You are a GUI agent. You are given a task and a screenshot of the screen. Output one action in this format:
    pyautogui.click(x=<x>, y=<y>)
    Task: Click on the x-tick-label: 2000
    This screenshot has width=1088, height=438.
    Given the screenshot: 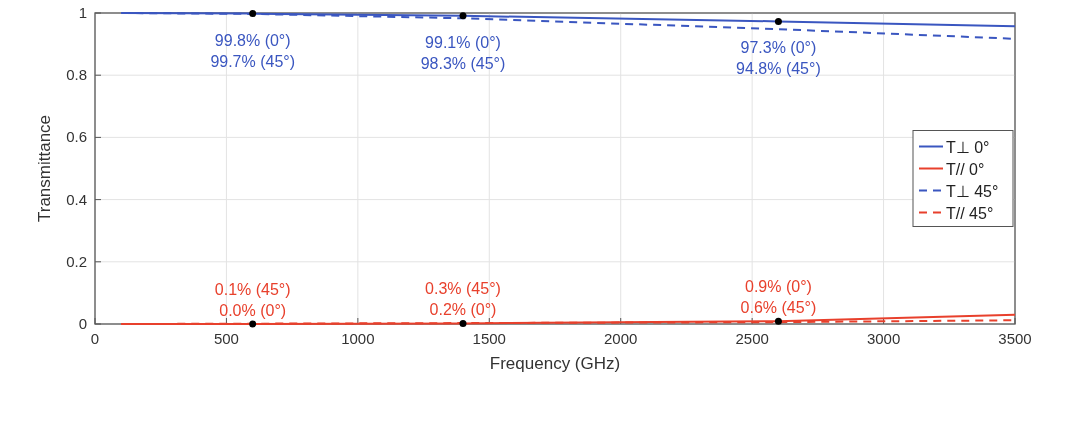 What is the action you would take?
    pyautogui.click(x=621, y=338)
    